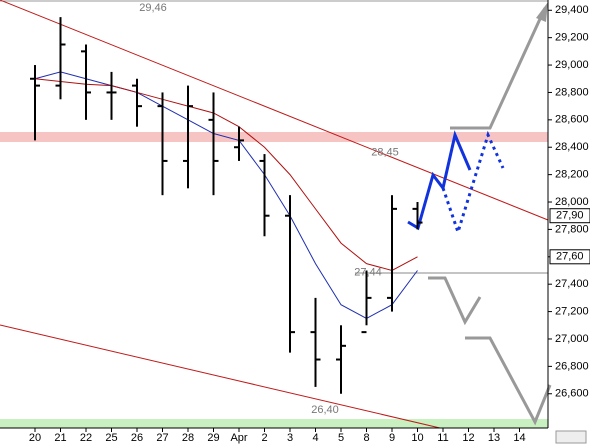 The height and width of the screenshot is (445, 590). I want to click on x-tick-label: 8, so click(366, 438).